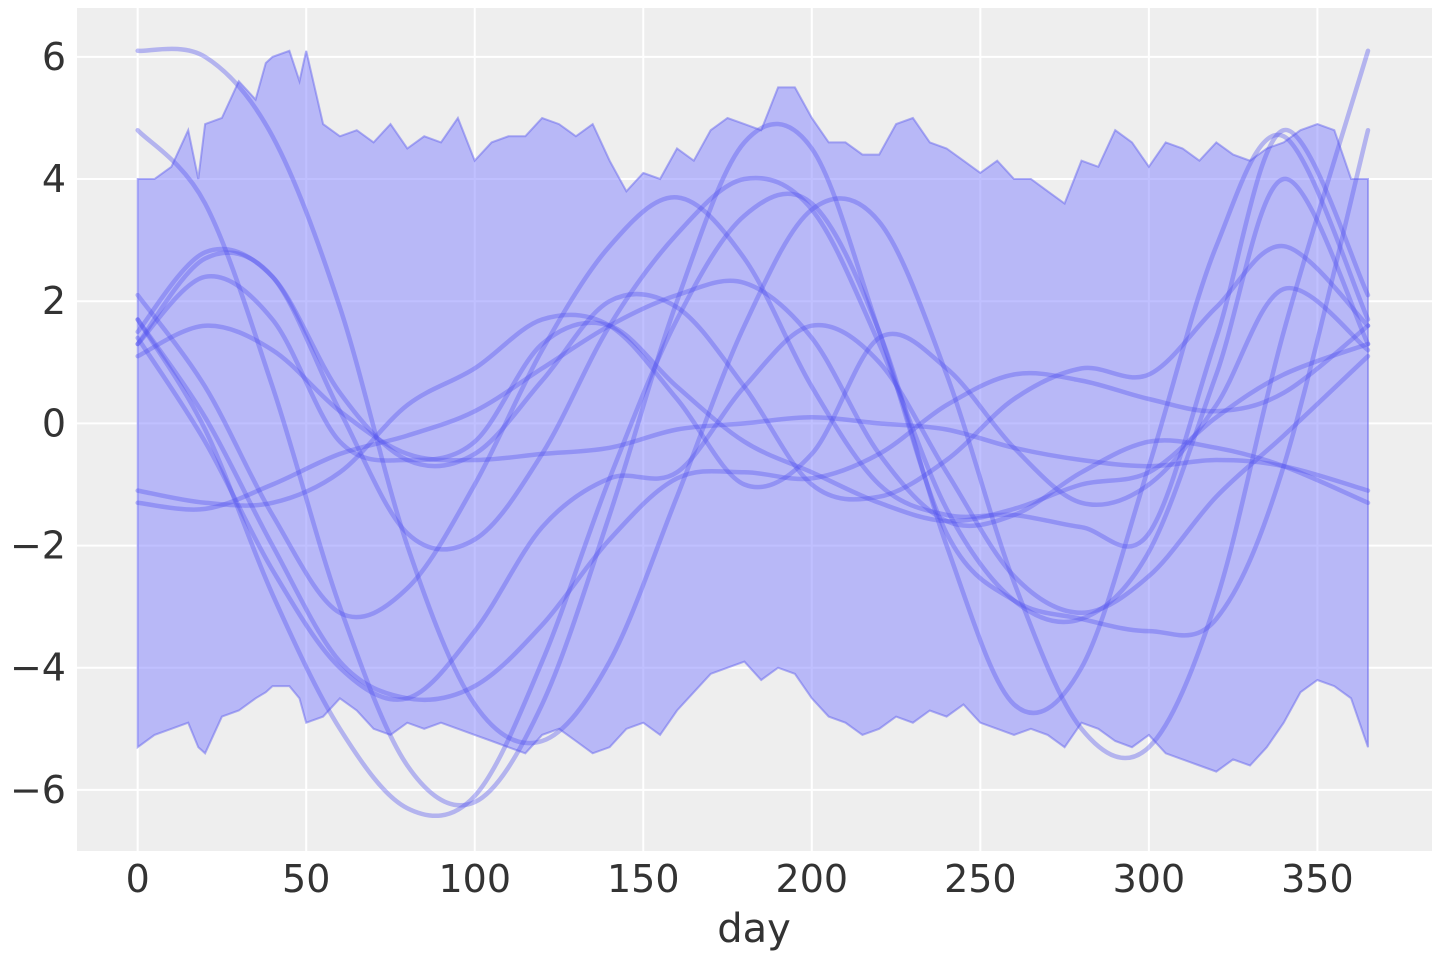 Image resolution: width=1440 pixels, height=960 pixels. I want to click on y-tick-labels: −6 −4 −2 0 2 4 6, so click(38, 423).